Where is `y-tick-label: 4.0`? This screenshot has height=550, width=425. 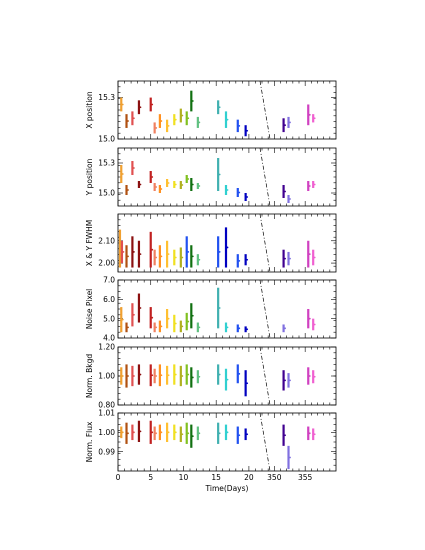 y-tick-label: 4.0 is located at coordinates (109, 338).